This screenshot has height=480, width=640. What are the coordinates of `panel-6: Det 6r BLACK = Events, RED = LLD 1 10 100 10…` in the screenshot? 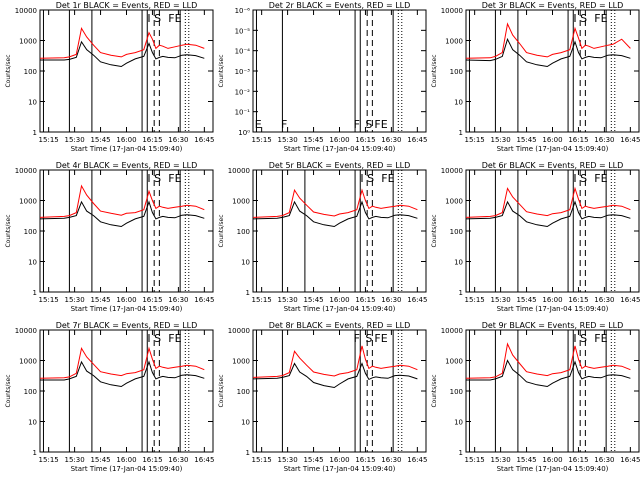 It's located at (535, 237).